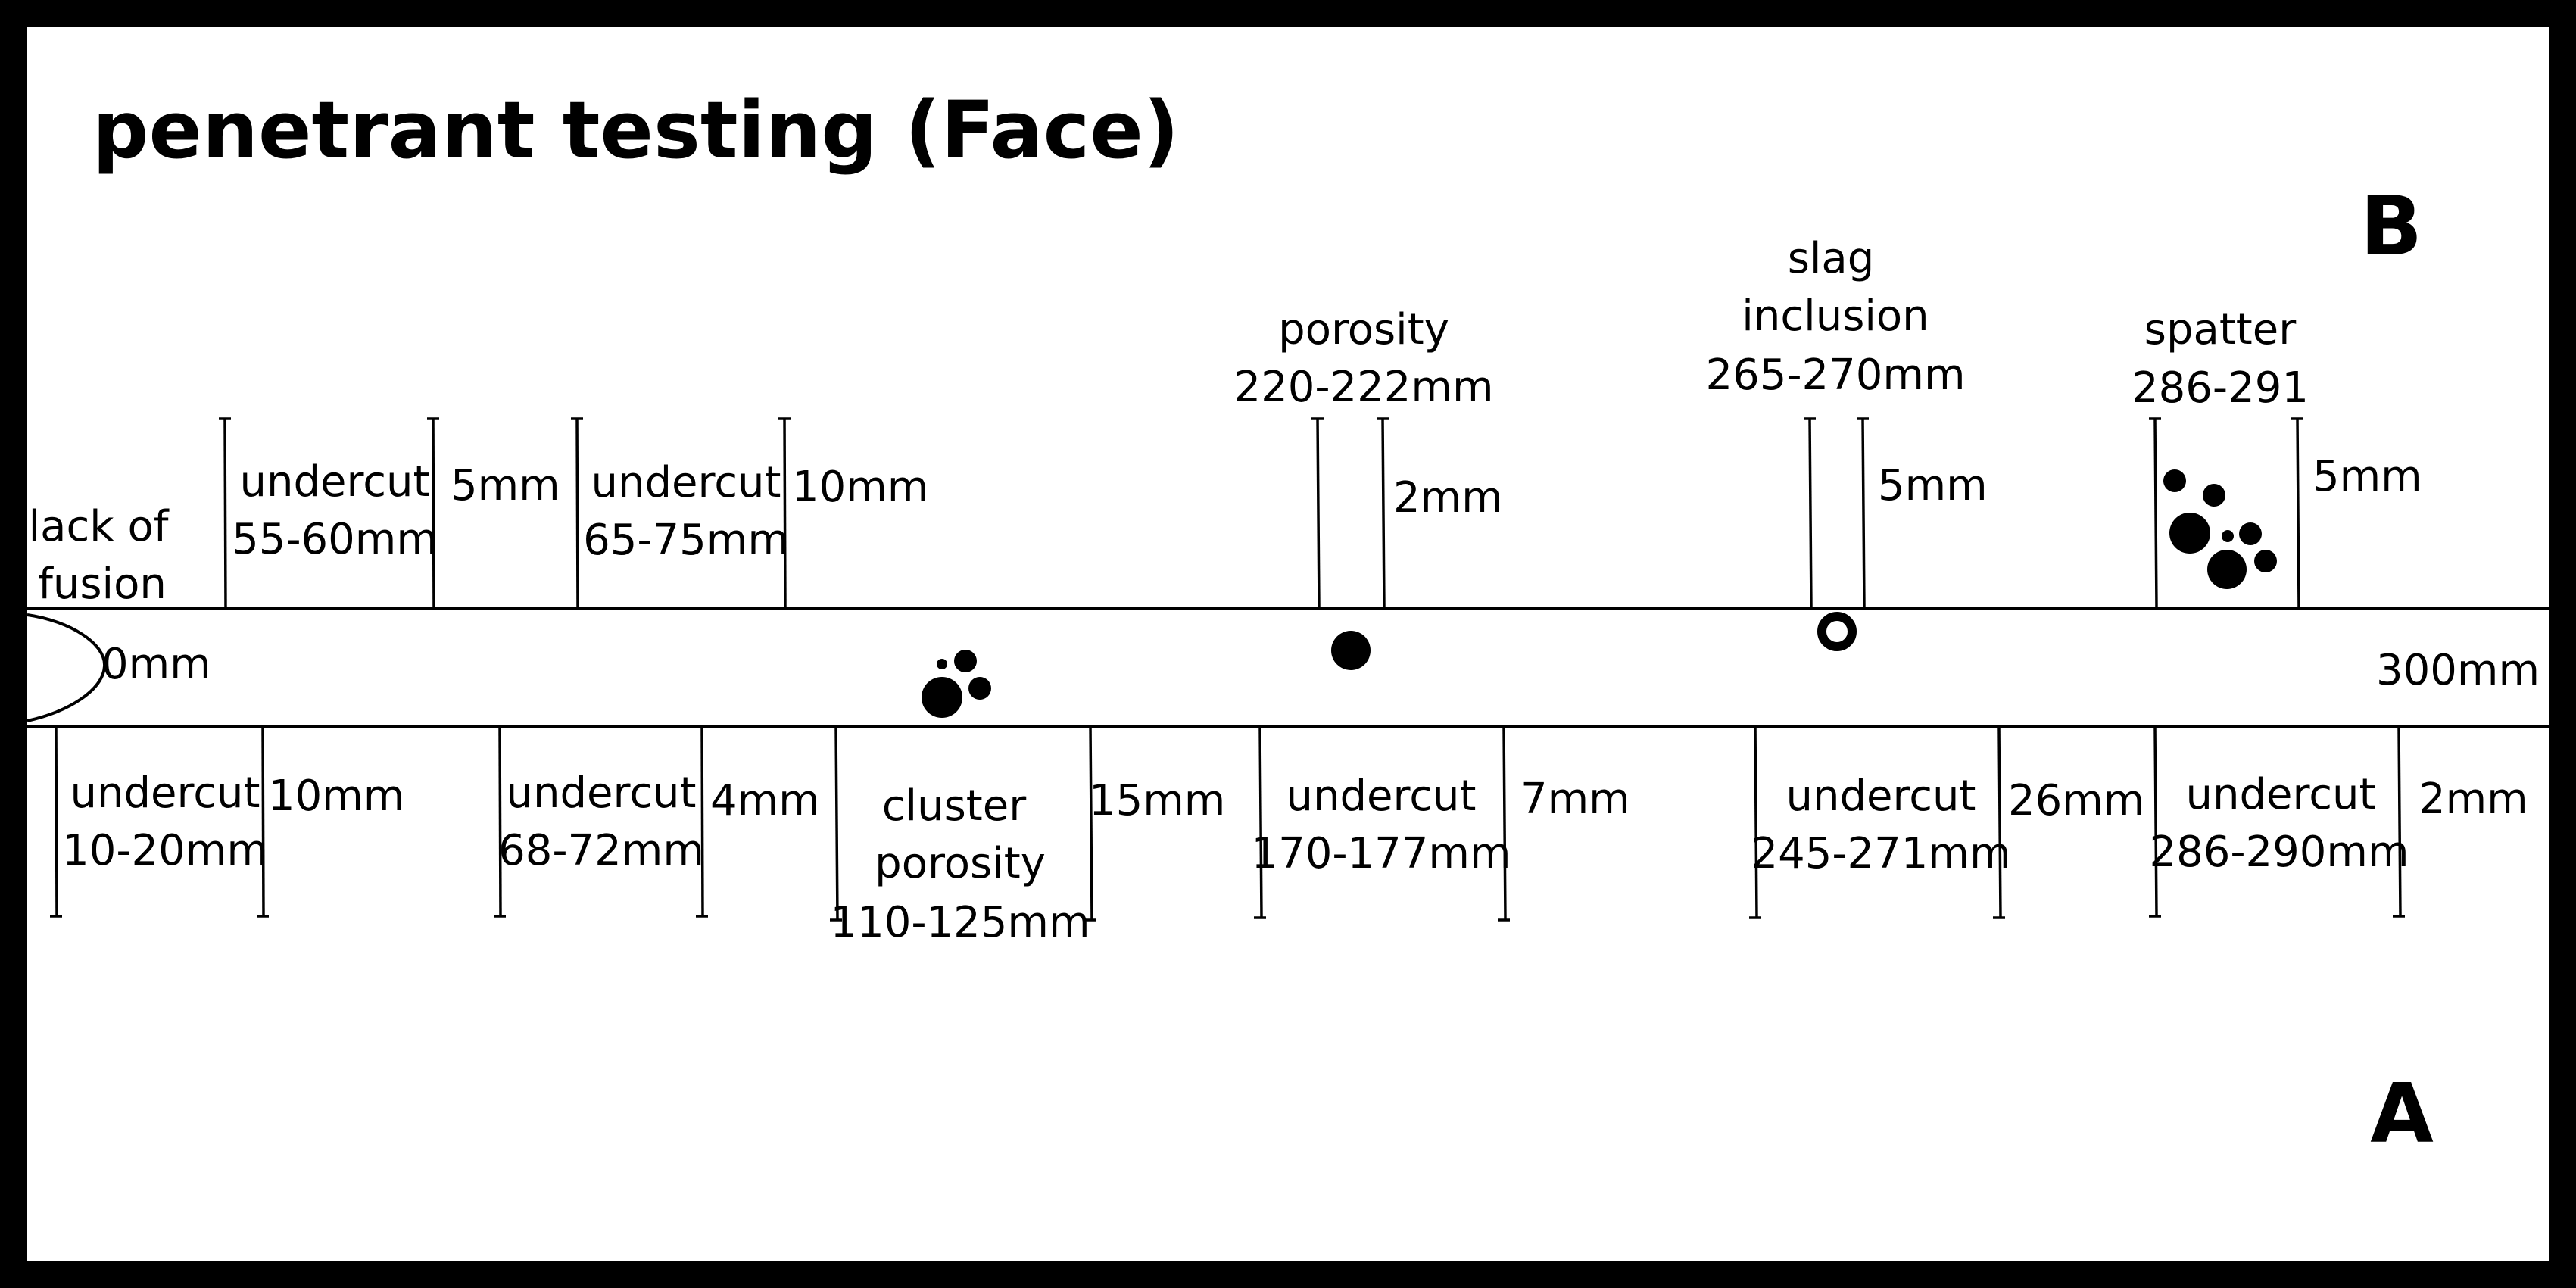 The image size is (2576, 1288). What do you see at coordinates (765, 800) in the screenshot?
I see `defect-size: 4mm` at bounding box center [765, 800].